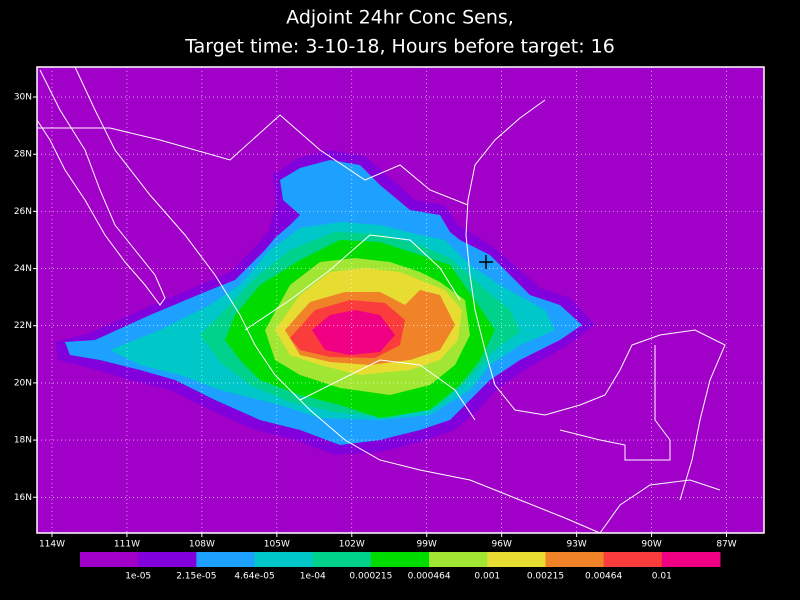  What do you see at coordinates (726, 545) in the screenshot?
I see `x-tick-label: 87W` at bounding box center [726, 545].